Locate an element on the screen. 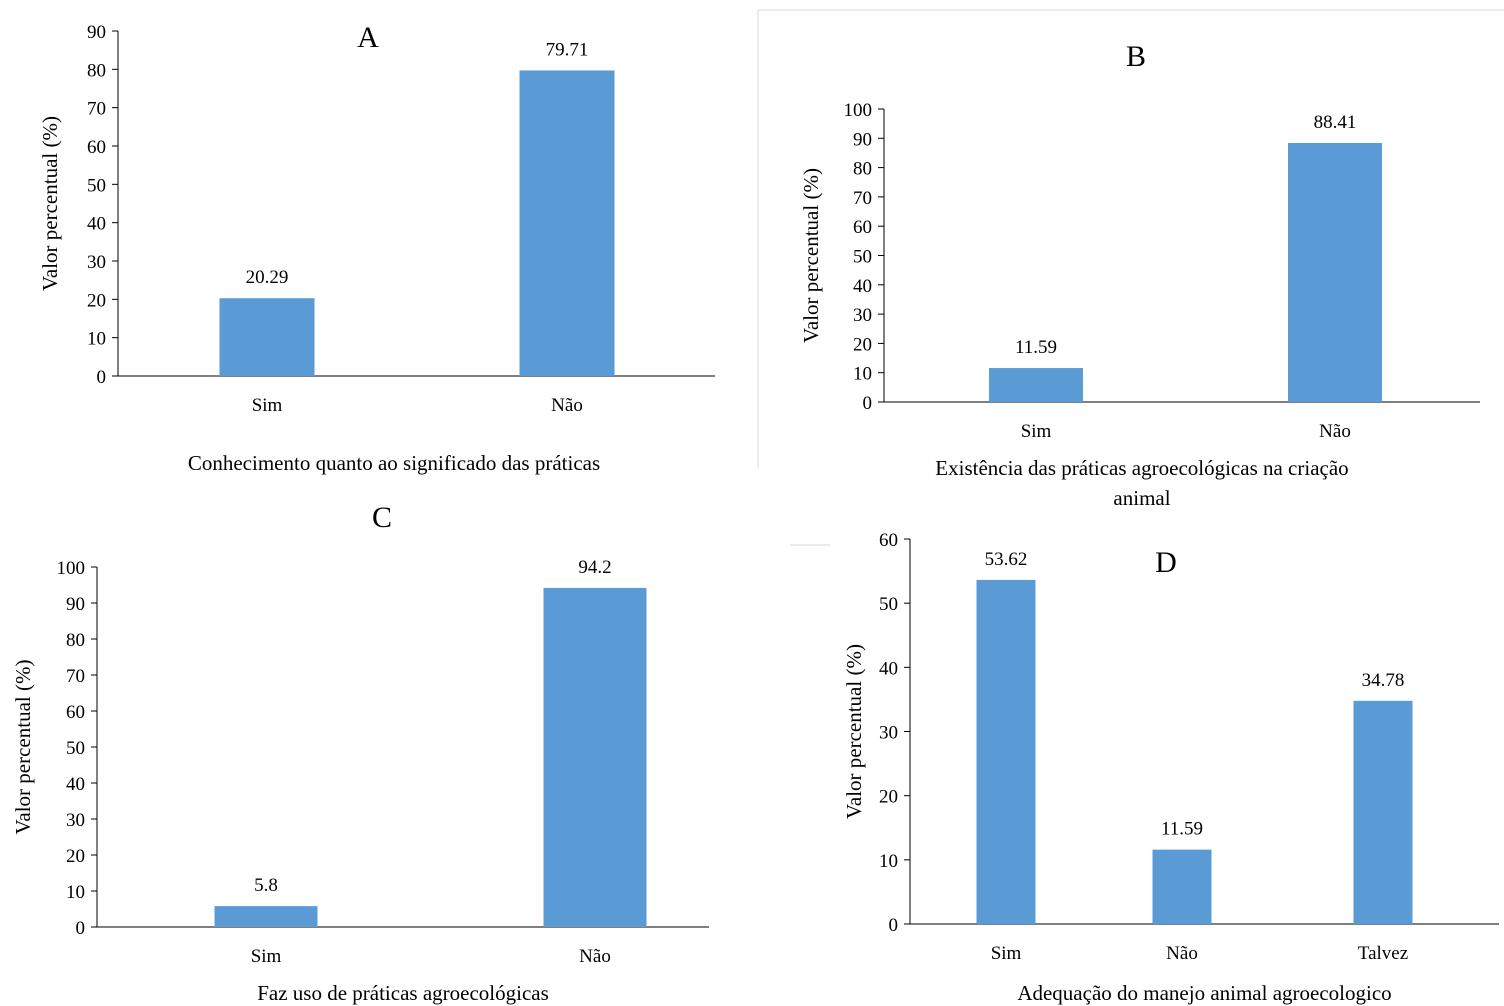 The height and width of the screenshot is (1006, 1504). x-axis-label: Faz uso de práticas agroecológicas is located at coordinates (403, 993).